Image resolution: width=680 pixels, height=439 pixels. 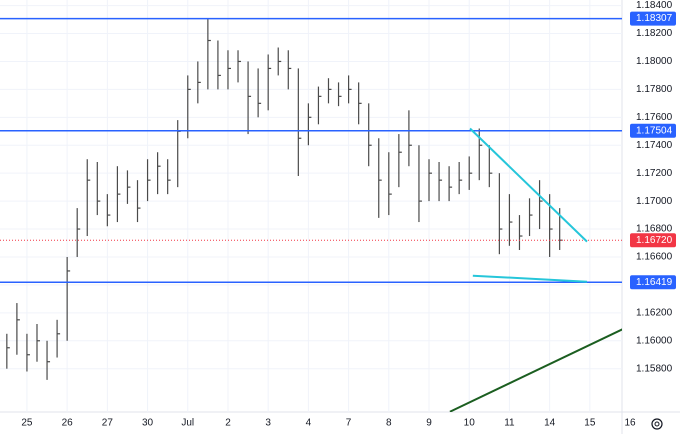 I want to click on x-tick-label: 15, so click(x=590, y=423).